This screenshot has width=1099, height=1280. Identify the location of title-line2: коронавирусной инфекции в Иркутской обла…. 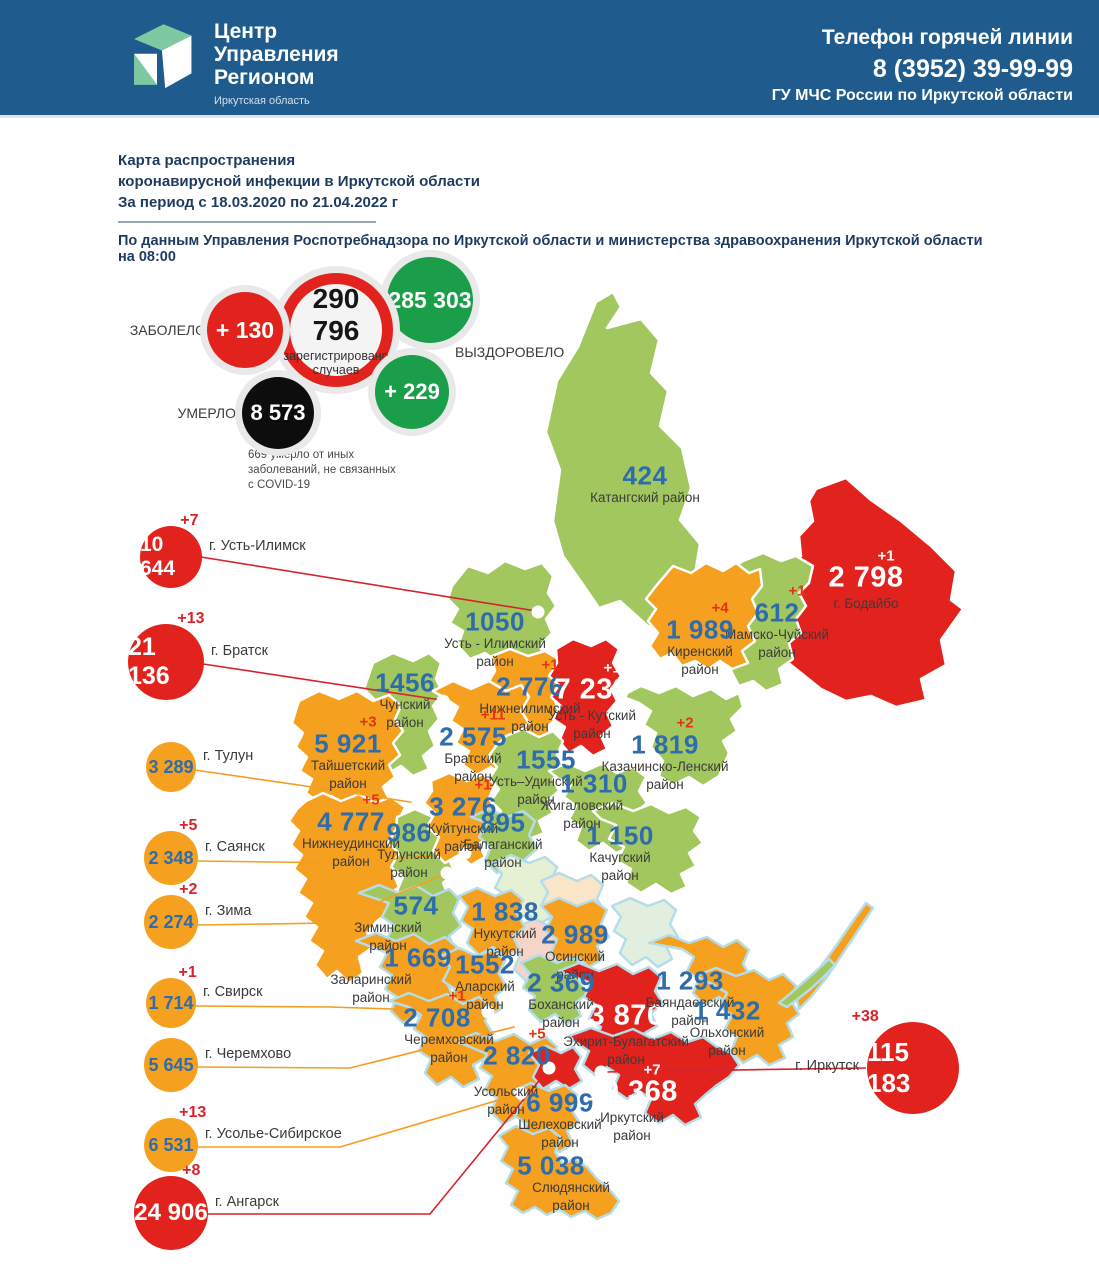
(299, 181).